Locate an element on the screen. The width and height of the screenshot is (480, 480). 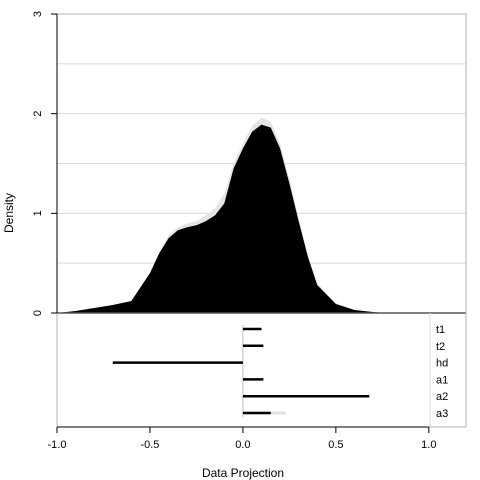
coefficient-label-a2: a2 is located at coordinates (442, 397).